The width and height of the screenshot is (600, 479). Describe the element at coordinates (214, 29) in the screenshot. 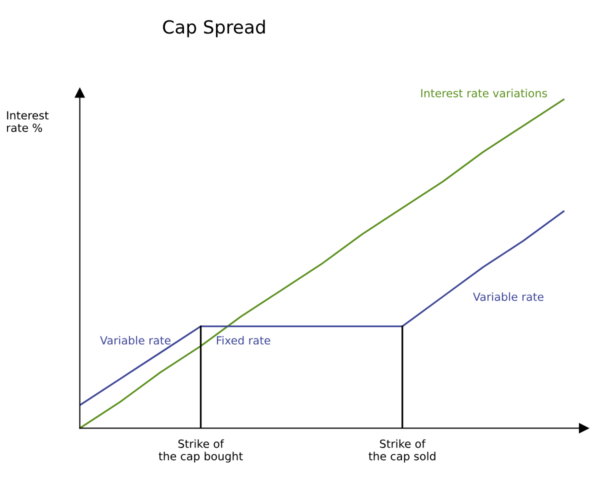

I see `chart-title: Cap Spread` at that location.